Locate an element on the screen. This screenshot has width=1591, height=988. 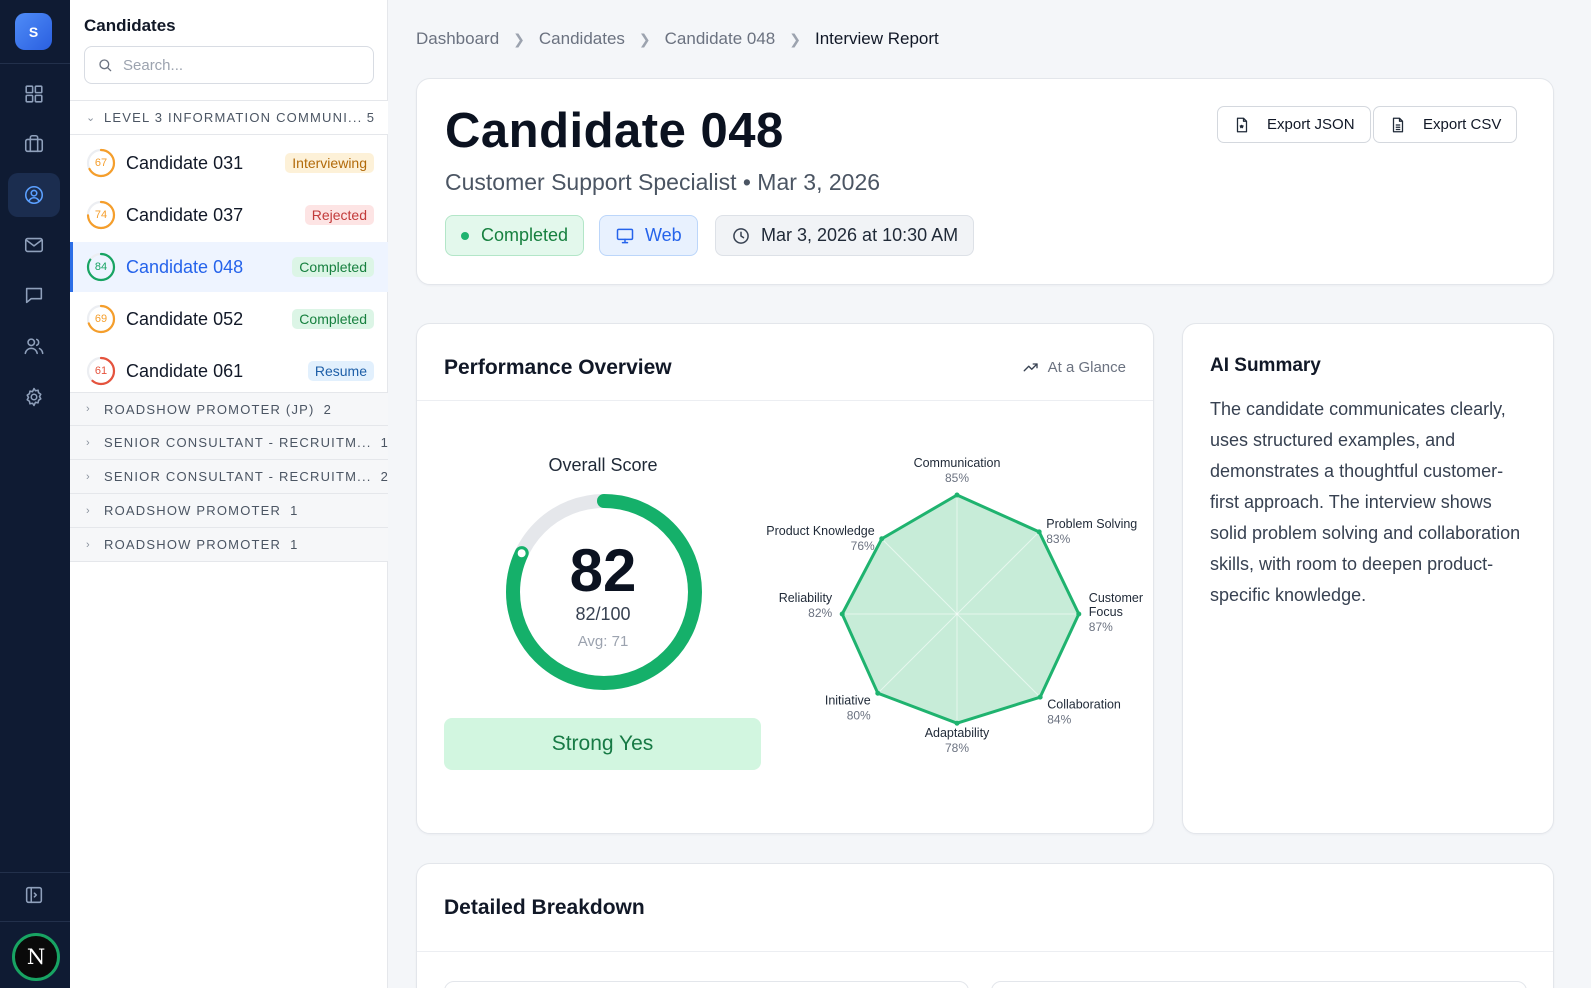
sidebar-toggle-icon is located at coordinates (34, 895).